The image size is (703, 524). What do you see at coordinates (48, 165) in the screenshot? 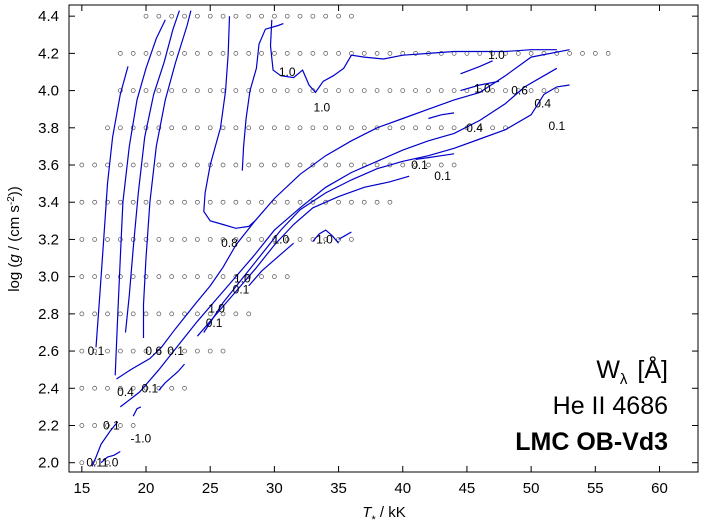
I see `y-tick-label: 3.6` at bounding box center [48, 165].